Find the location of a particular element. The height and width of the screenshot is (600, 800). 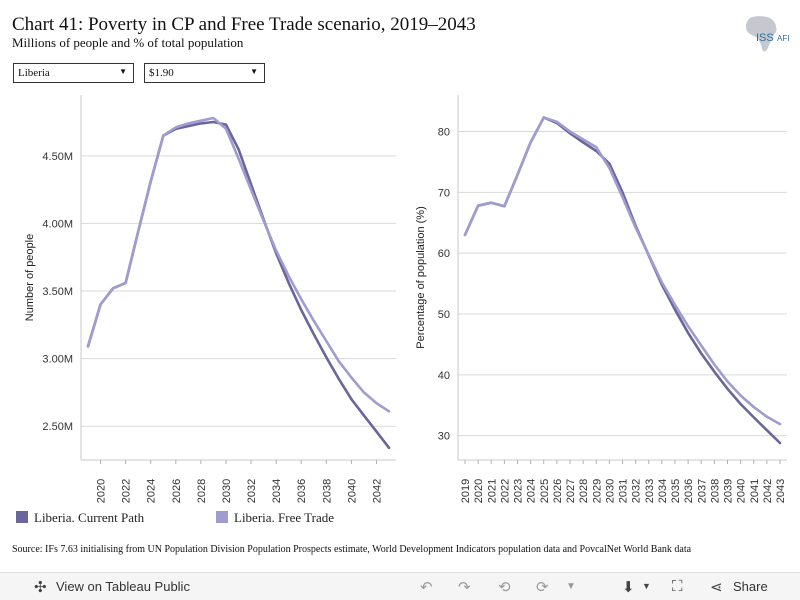

y-tick-label: 40 is located at coordinates (444, 376).